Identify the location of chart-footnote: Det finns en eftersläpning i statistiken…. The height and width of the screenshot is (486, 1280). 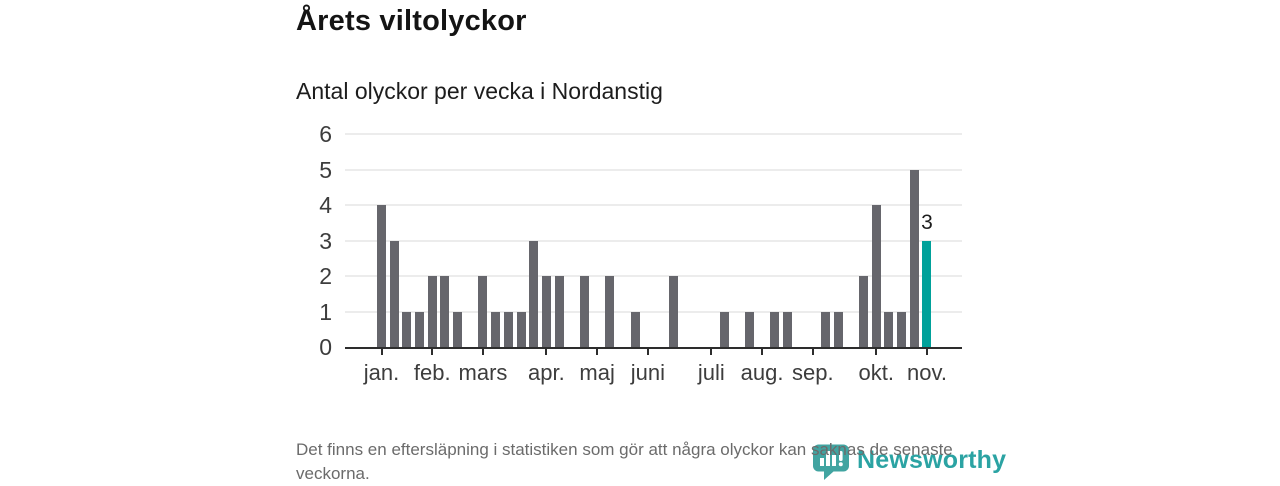
(624, 461).